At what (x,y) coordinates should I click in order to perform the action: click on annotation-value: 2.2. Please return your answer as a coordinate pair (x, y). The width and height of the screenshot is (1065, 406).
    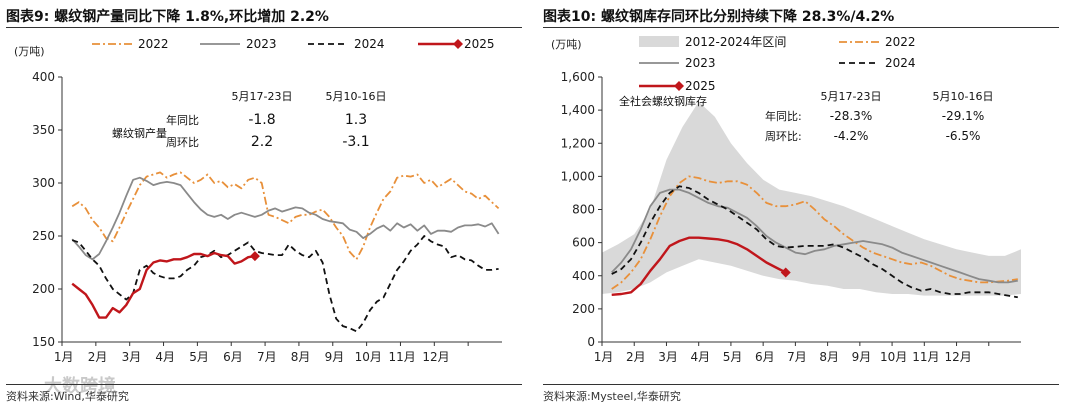
    Looking at the image, I should click on (262, 142).